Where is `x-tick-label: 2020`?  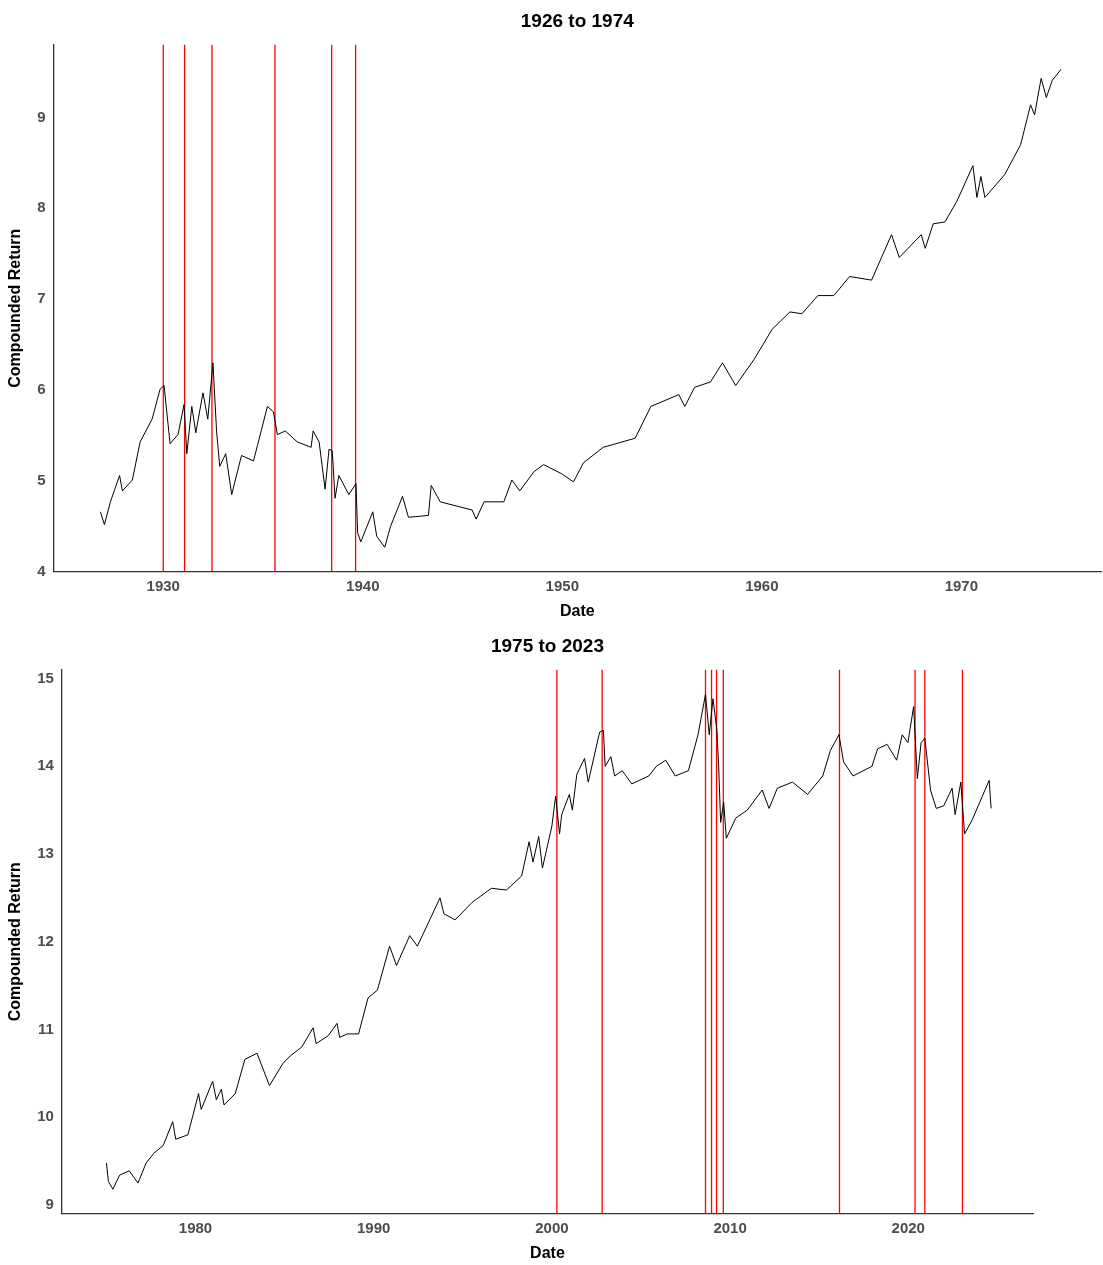 x-tick-label: 2020 is located at coordinates (908, 1227).